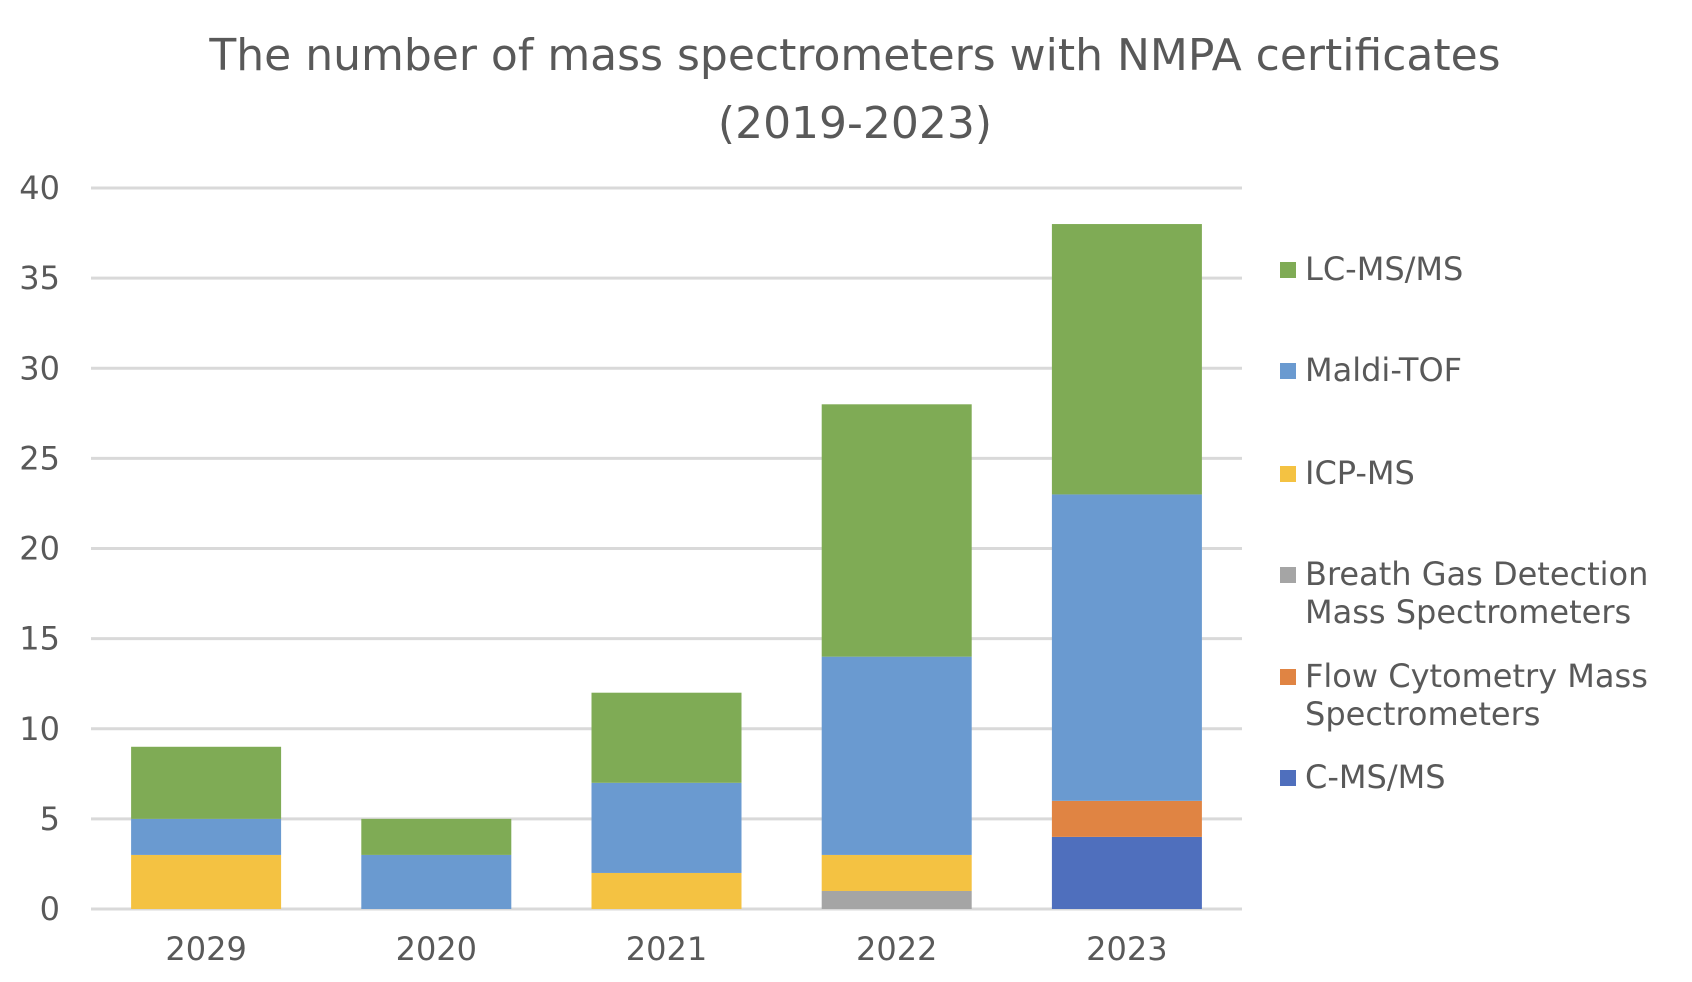 The width and height of the screenshot is (1692, 982). What do you see at coordinates (1126, 949) in the screenshot?
I see `x-tick-label: 2023` at bounding box center [1126, 949].